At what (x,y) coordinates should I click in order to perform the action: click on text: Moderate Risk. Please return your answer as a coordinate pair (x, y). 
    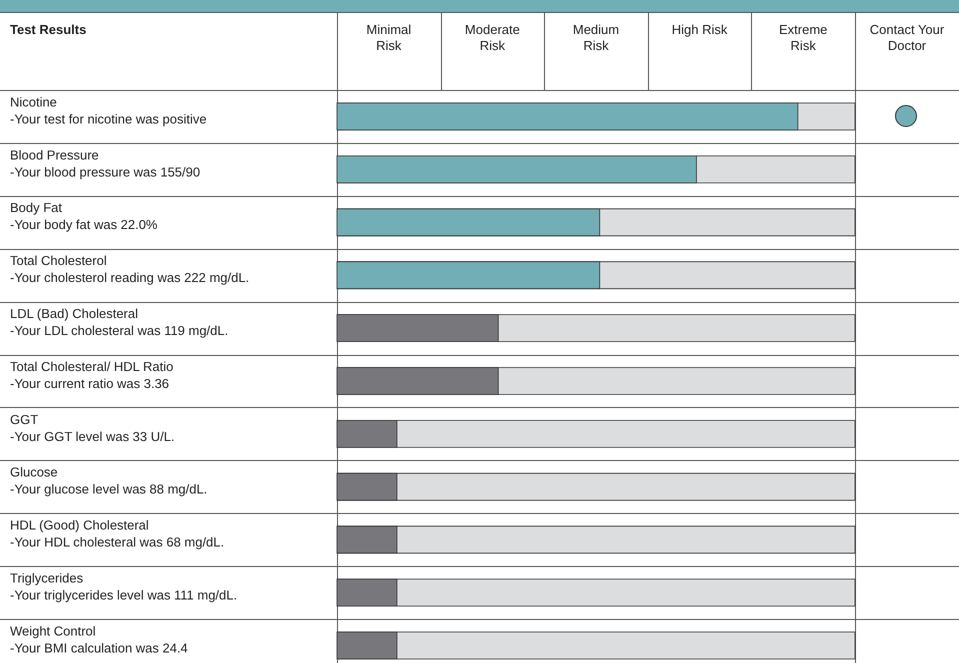
    Looking at the image, I should click on (492, 38).